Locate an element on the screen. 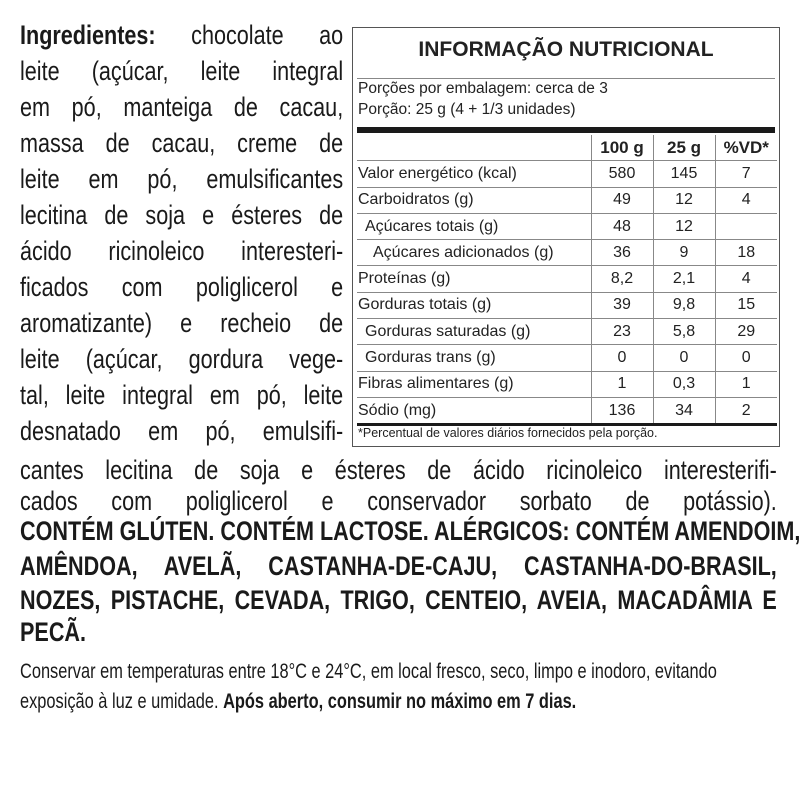 This screenshot has height=800, width=800. value-vd: 1 is located at coordinates (745, 384).